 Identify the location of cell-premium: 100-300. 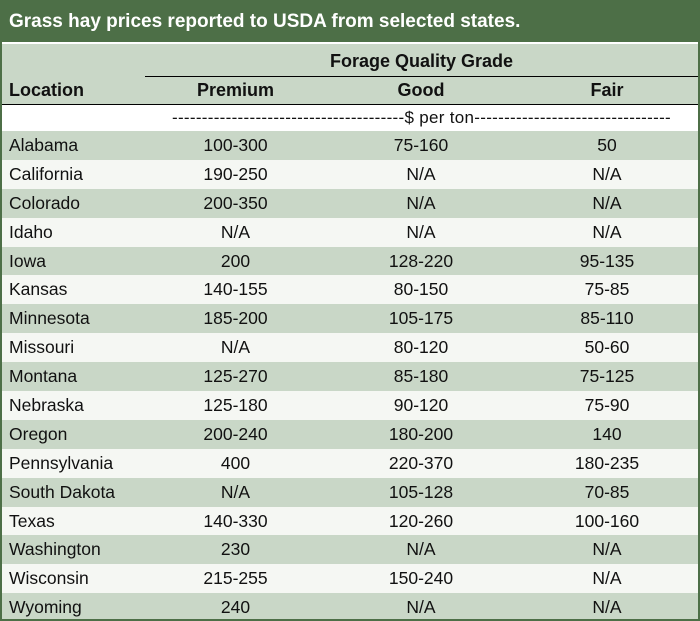
(235, 145).